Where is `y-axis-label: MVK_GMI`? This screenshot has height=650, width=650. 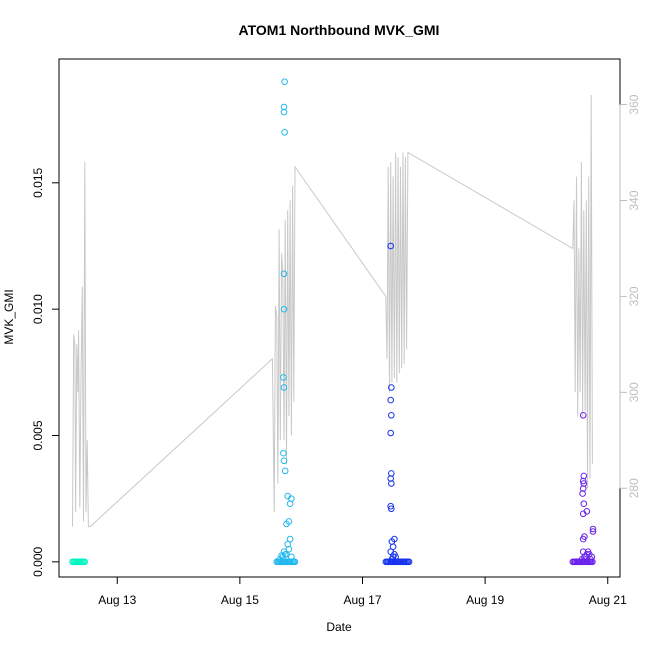 y-axis-label: MVK_GMI is located at coordinates (9, 316).